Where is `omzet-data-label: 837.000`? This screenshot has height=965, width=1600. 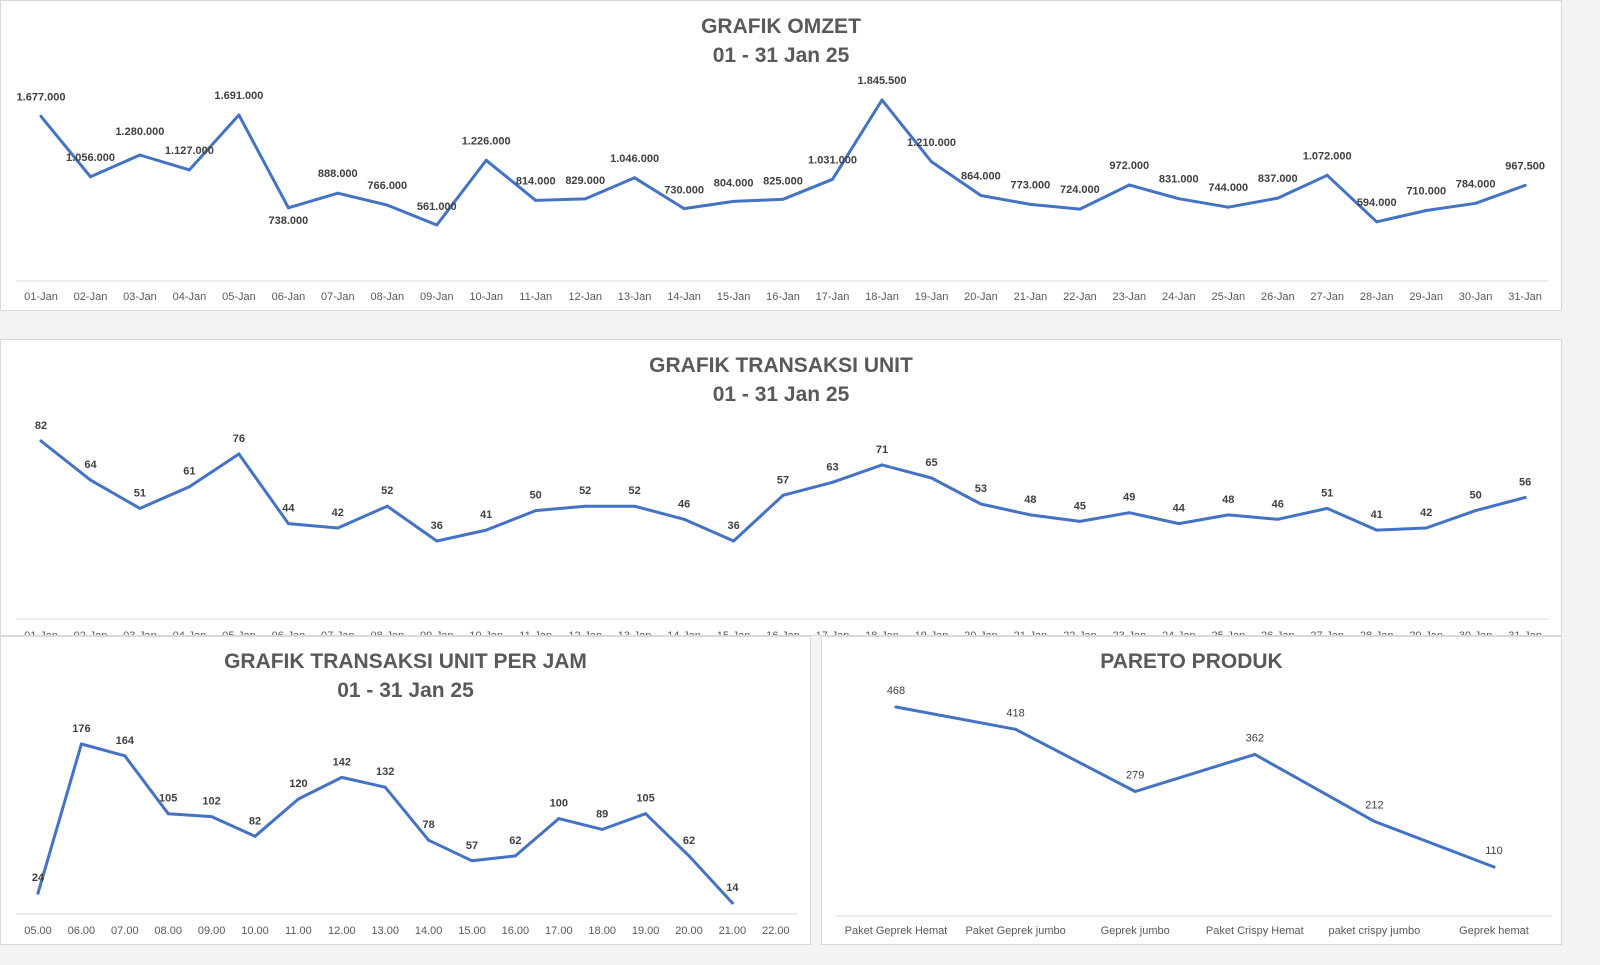
omzet-data-label: 837.000 is located at coordinates (1278, 179).